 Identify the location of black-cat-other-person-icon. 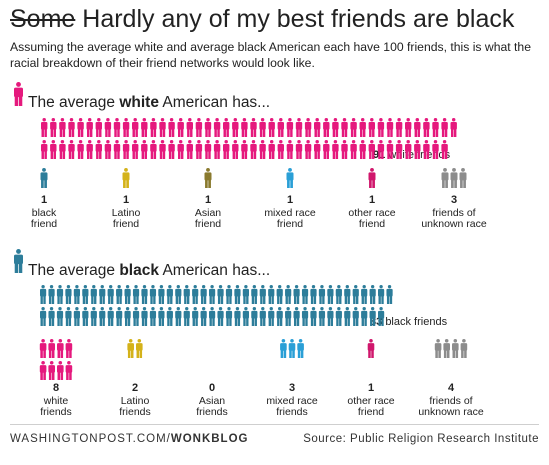
(371, 348).